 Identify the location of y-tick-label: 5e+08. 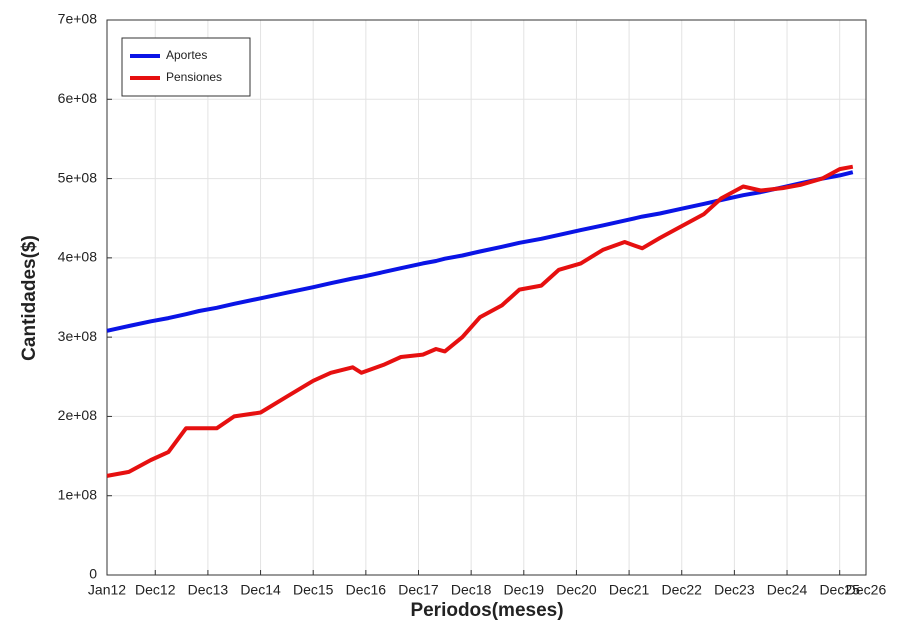
(78, 177).